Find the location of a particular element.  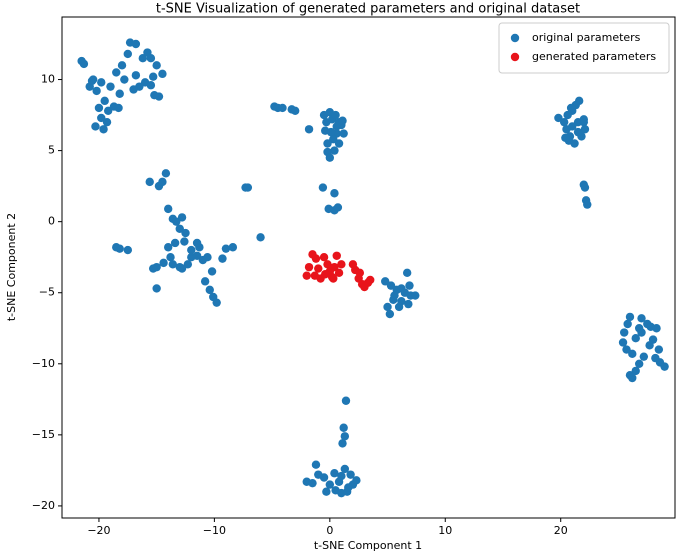

x-tick-label: −20 is located at coordinates (98, 530).